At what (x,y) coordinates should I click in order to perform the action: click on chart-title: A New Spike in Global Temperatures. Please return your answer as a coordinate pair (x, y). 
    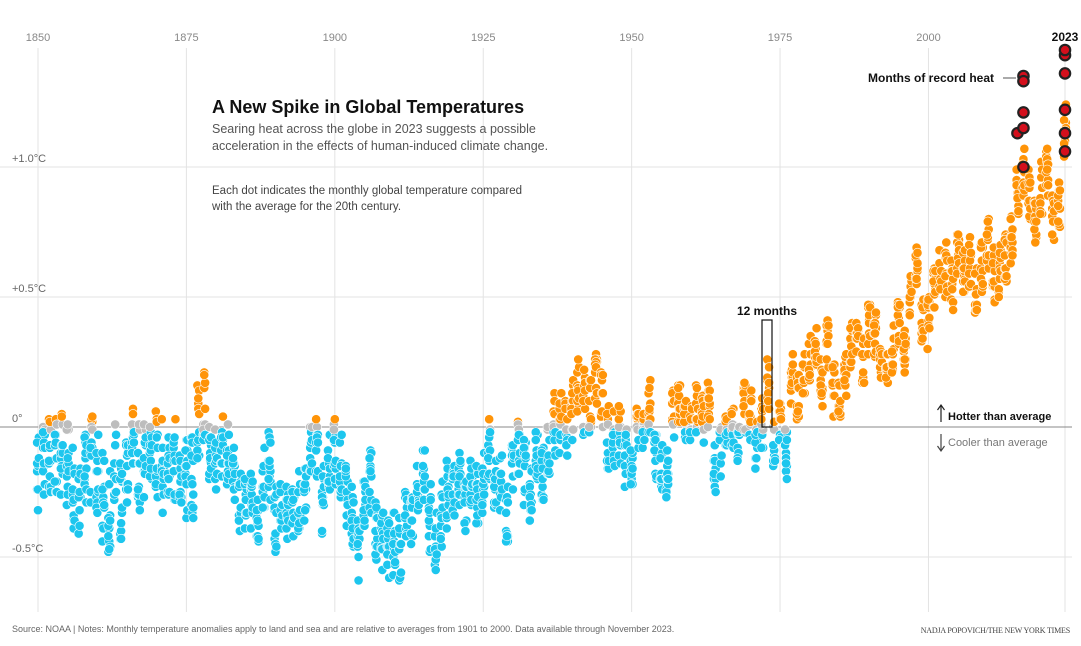
    Looking at the image, I should click on (368, 107).